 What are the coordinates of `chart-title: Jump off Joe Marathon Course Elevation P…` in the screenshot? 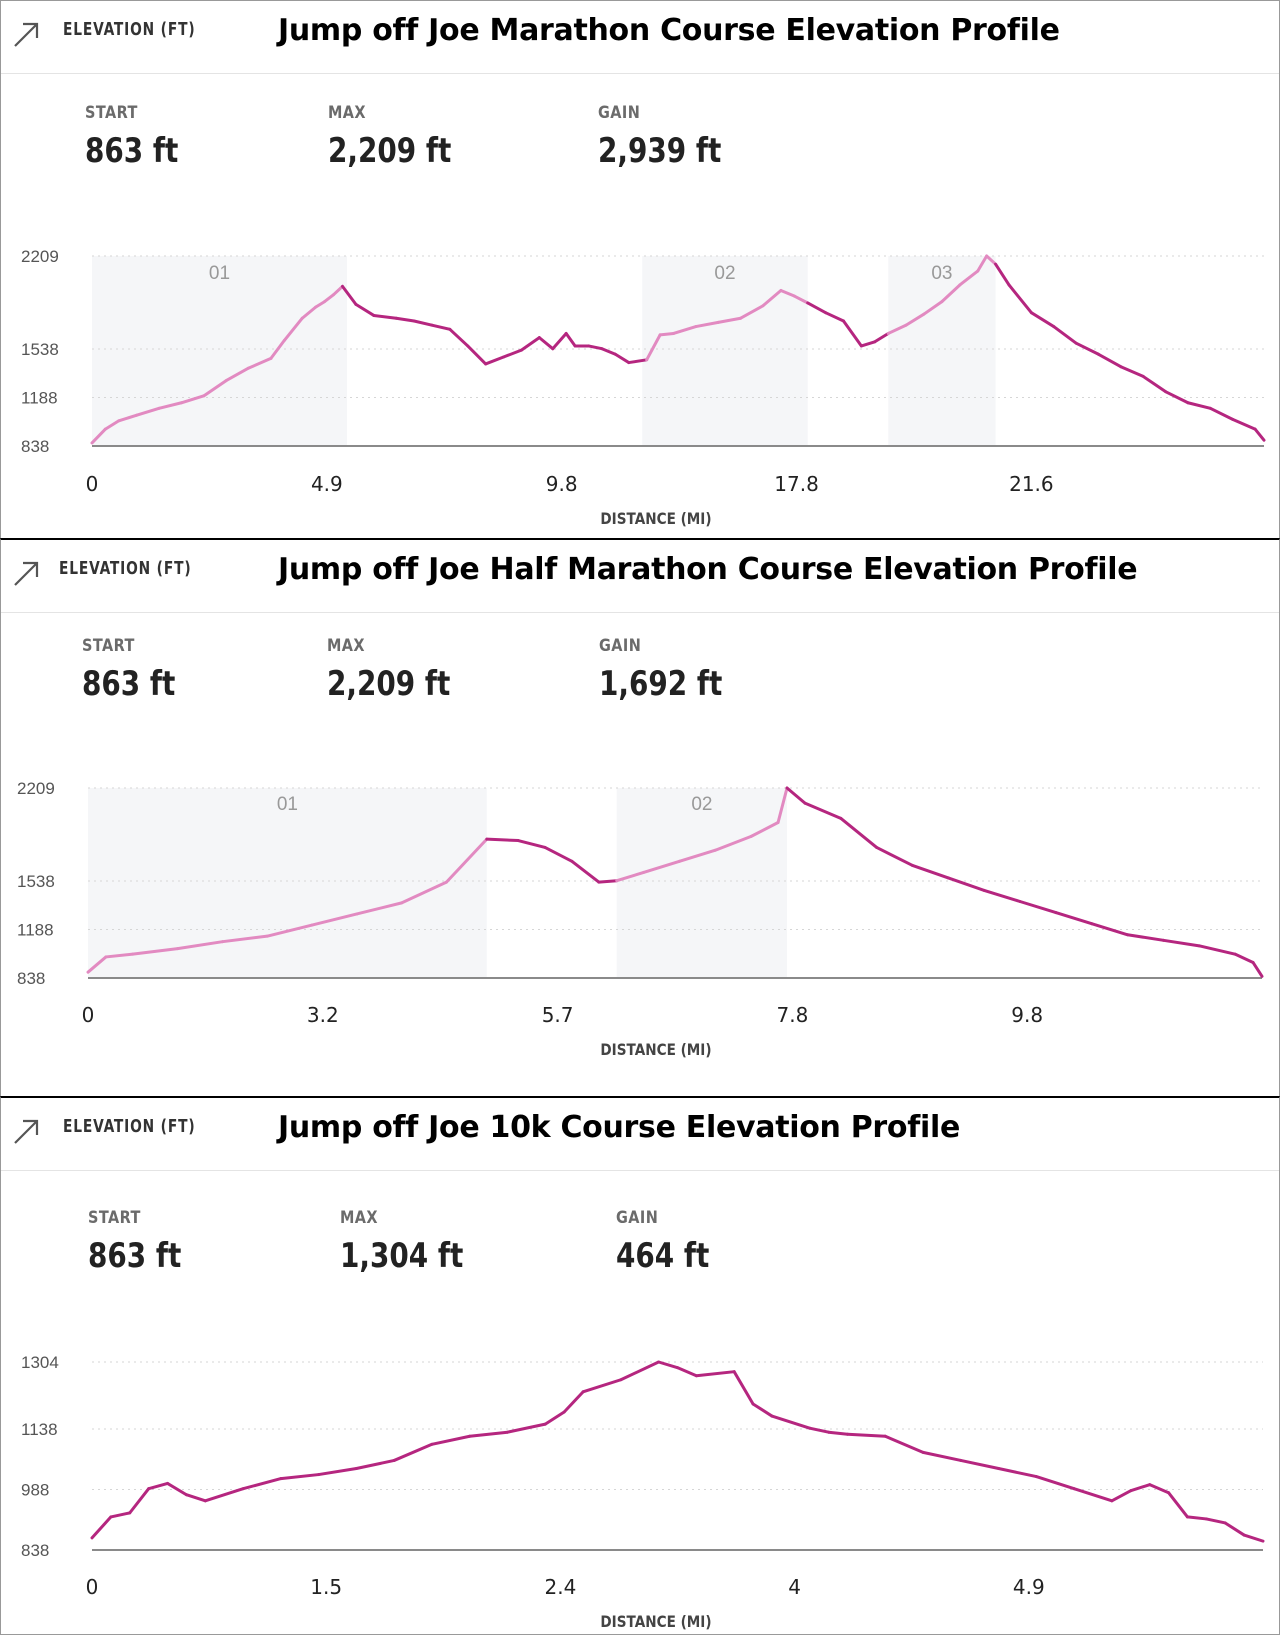 It's located at (669, 30).